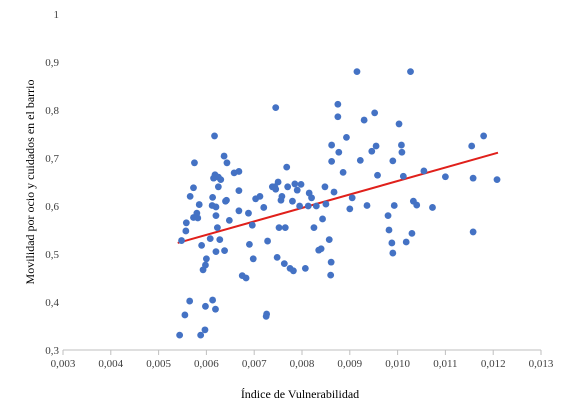 Image resolution: width=567 pixels, height=405 pixels. I want to click on x-tick-label: 0,011, so click(445, 364).